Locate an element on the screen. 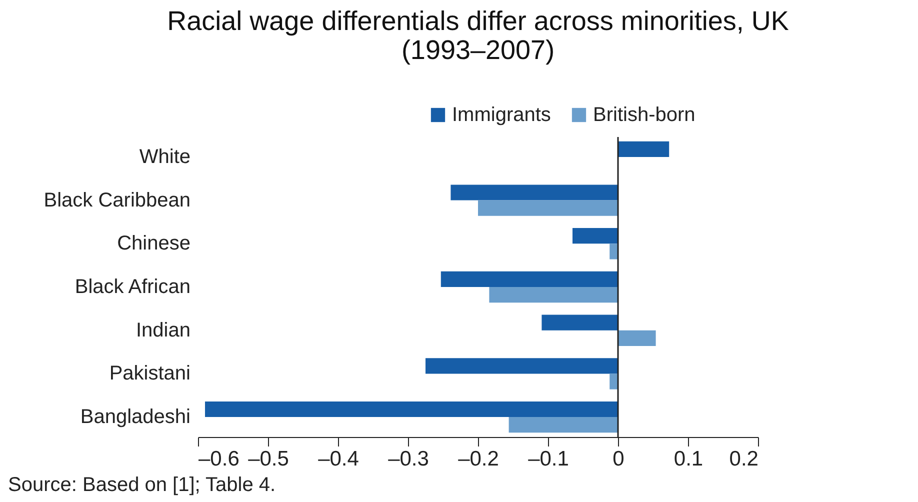 The width and height of the screenshot is (918, 502). y-tick-label: White is located at coordinates (164, 157).